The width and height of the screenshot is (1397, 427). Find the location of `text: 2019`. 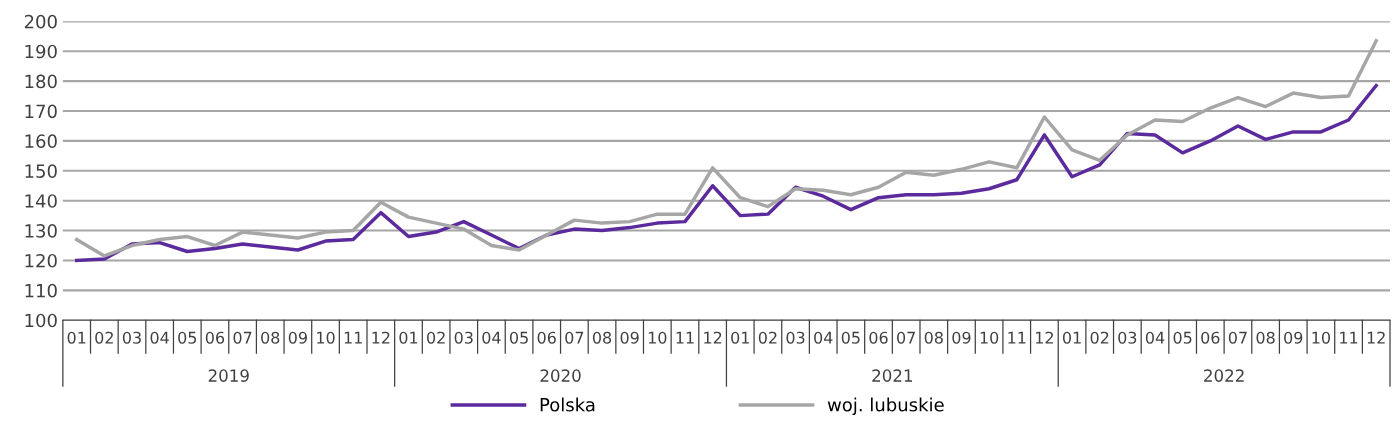

text: 2019 is located at coordinates (228, 375).